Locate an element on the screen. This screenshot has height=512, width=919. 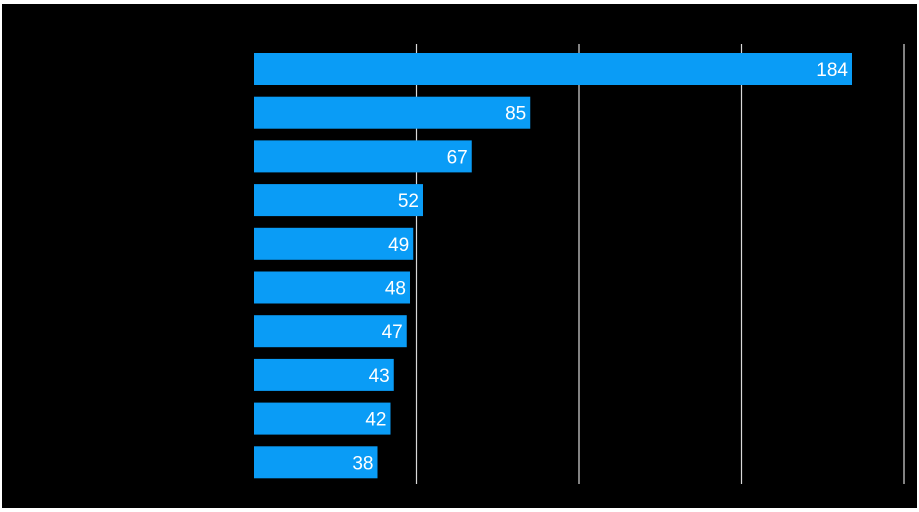
data-label: 52 is located at coordinates (408, 201).